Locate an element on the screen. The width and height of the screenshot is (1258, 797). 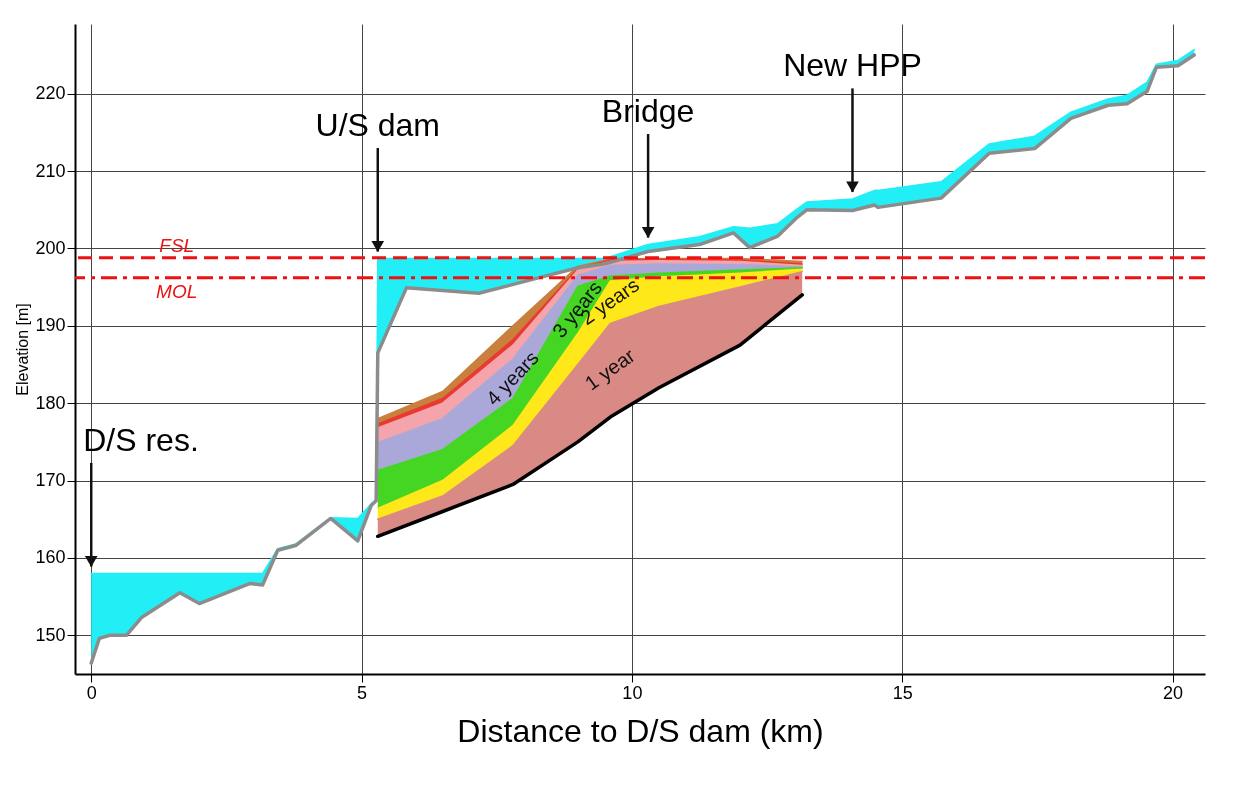
y-tick-label: 210 is located at coordinates (50, 170).